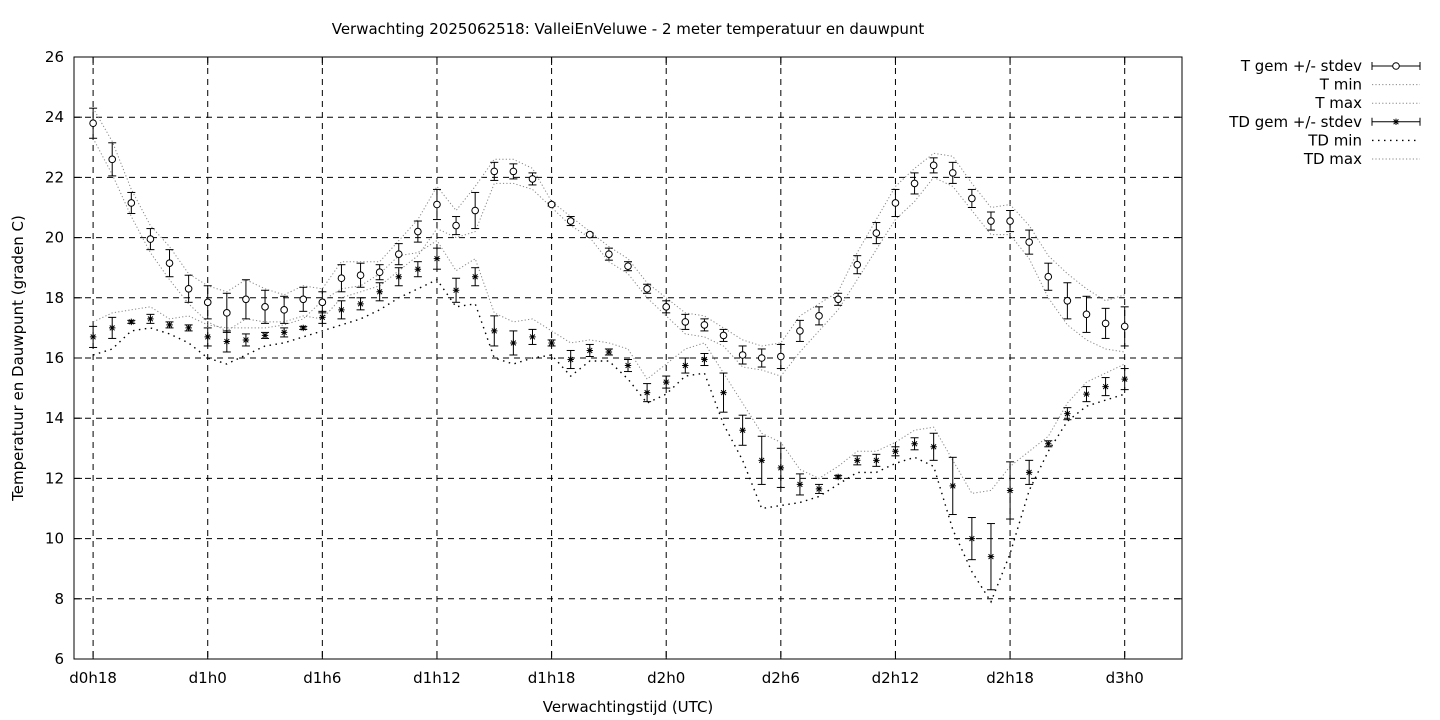 This screenshot has width=1440, height=720. Describe the element at coordinates (1338, 103) in the screenshot. I see `legend-label: T max` at that location.